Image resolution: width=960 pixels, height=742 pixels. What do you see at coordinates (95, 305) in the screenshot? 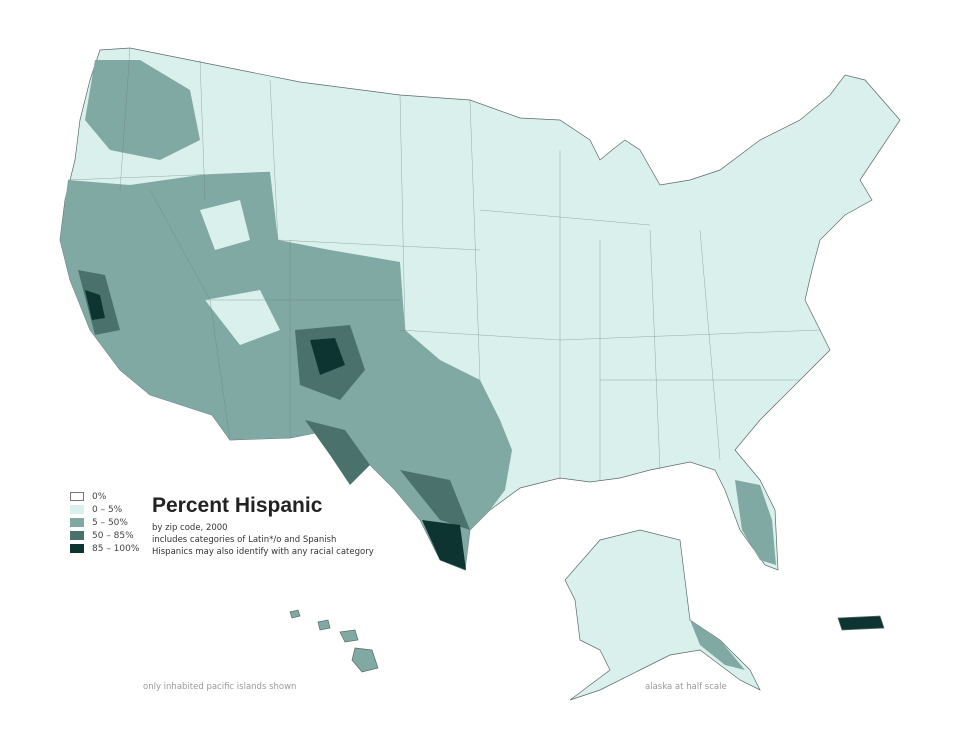
I see `region-la` at bounding box center [95, 305].